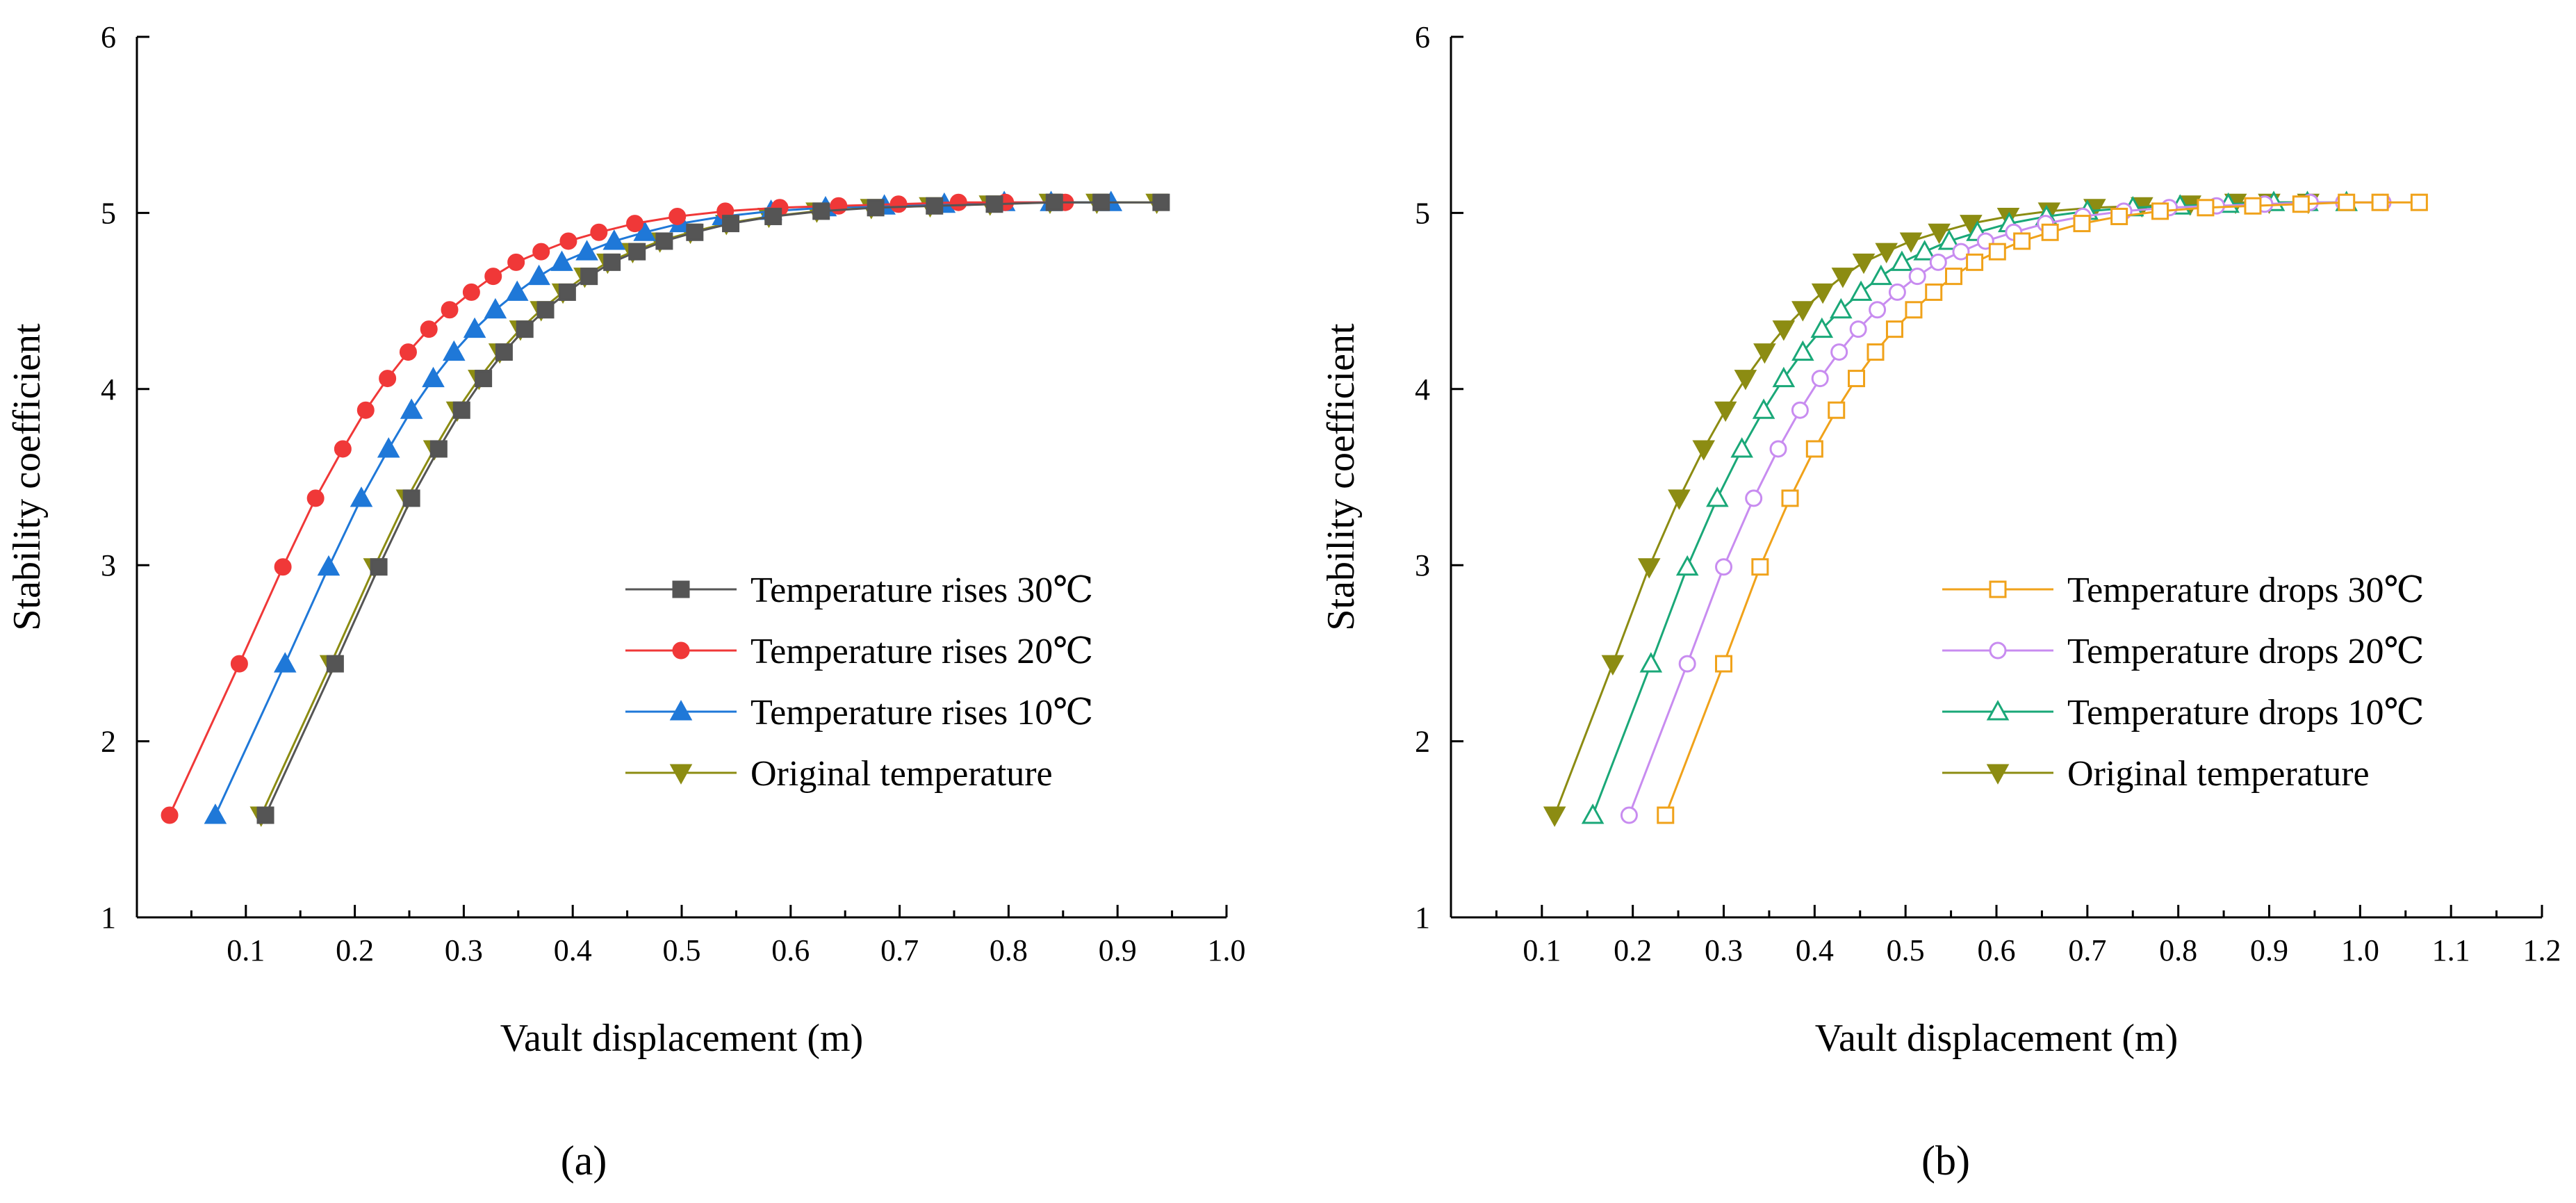 The height and width of the screenshot is (1203, 2576). What do you see at coordinates (2246, 713) in the screenshot?
I see `legend-label: Temperature drops 10℃` at bounding box center [2246, 713].